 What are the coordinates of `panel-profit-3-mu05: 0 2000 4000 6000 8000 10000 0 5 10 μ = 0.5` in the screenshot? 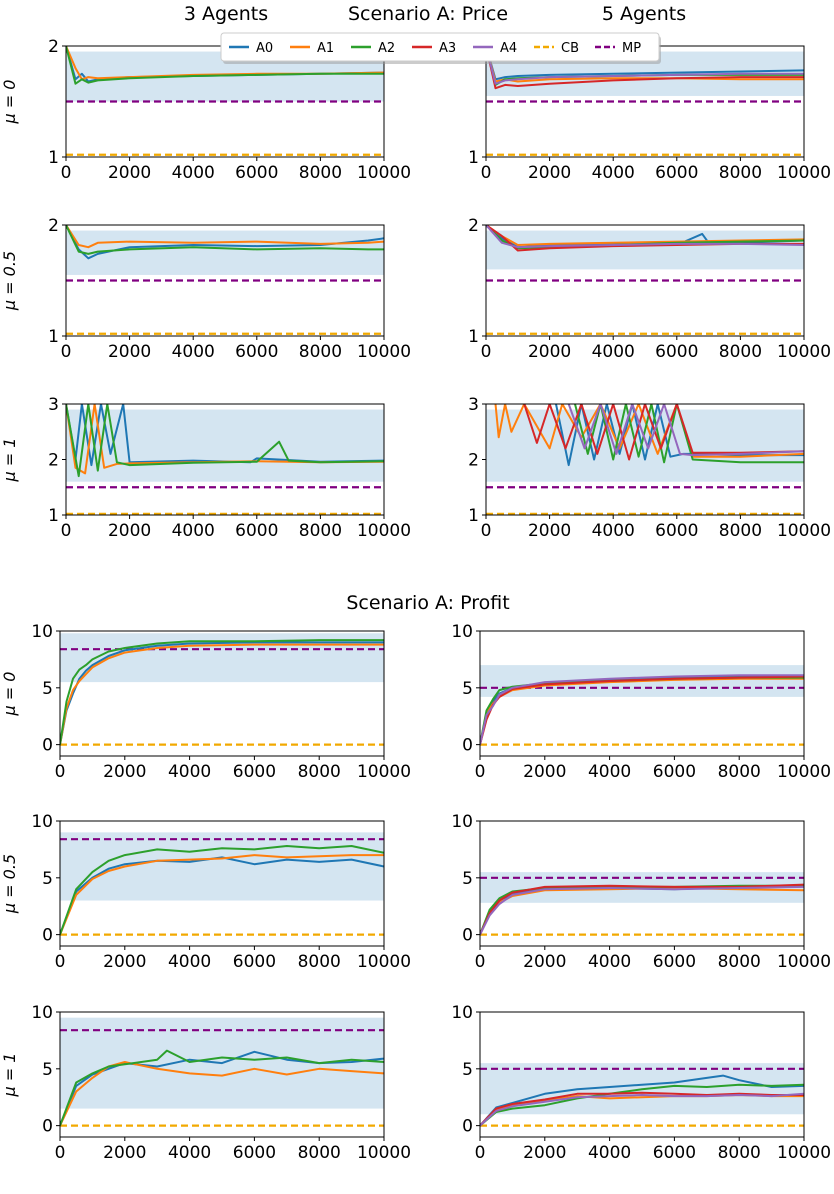 It's located at (205, 892).